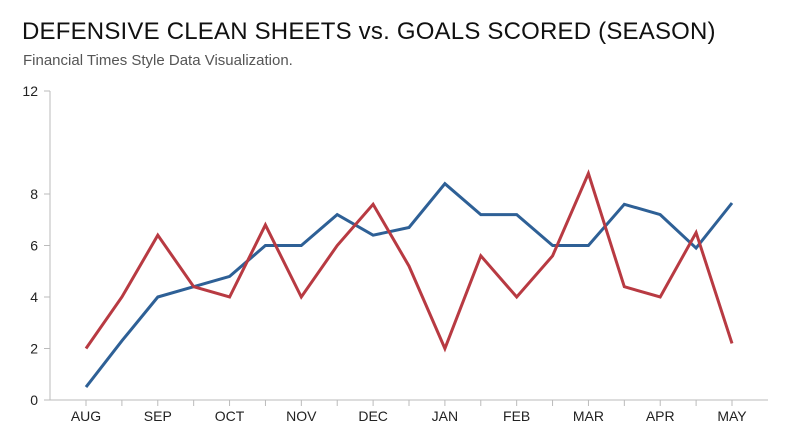 This screenshot has height=447, width=800. What do you see at coordinates (34, 349) in the screenshot?
I see `y-tick-label: 2` at bounding box center [34, 349].